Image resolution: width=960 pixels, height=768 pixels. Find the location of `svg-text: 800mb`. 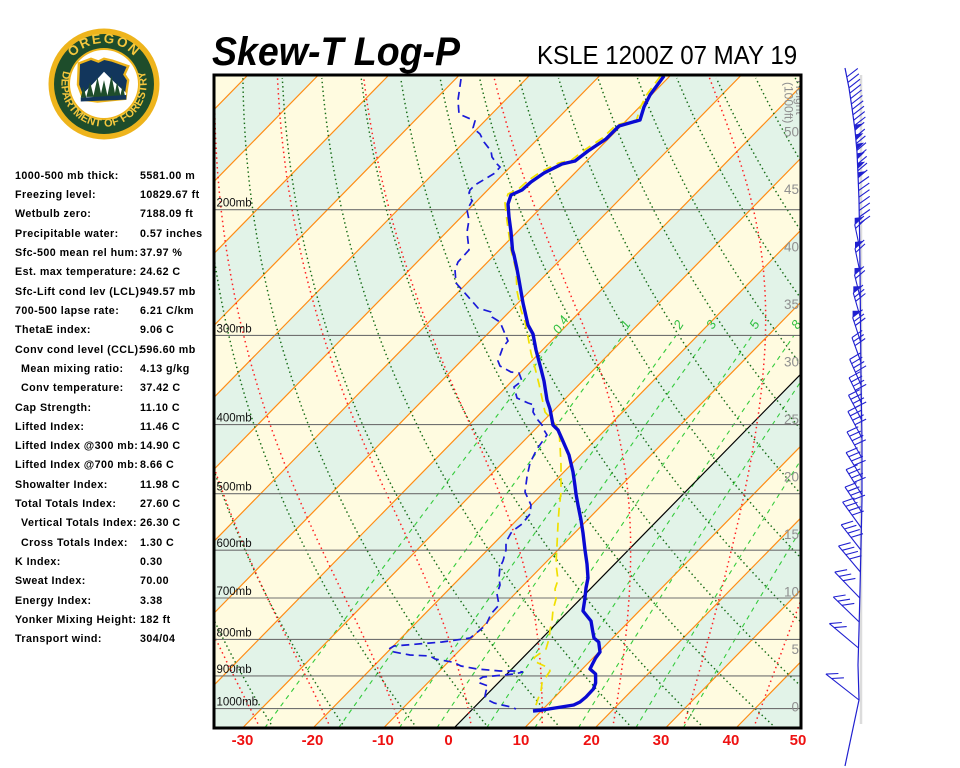

svg-text: 800mb is located at coordinates (234, 633).